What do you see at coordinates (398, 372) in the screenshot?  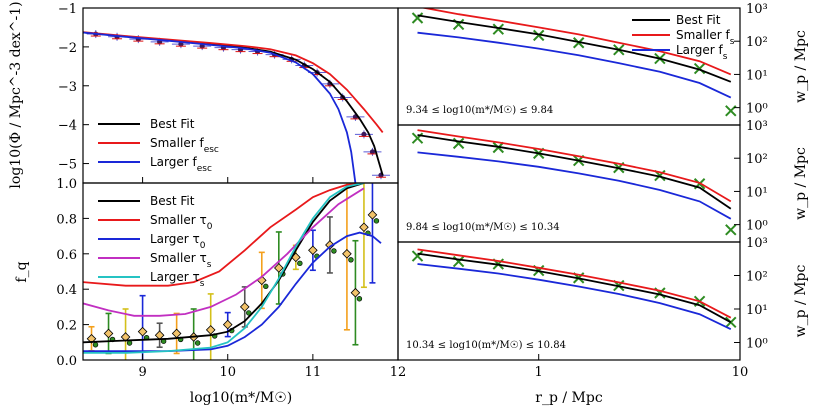 I see `fq-xtick-label: 12` at bounding box center [398, 372].